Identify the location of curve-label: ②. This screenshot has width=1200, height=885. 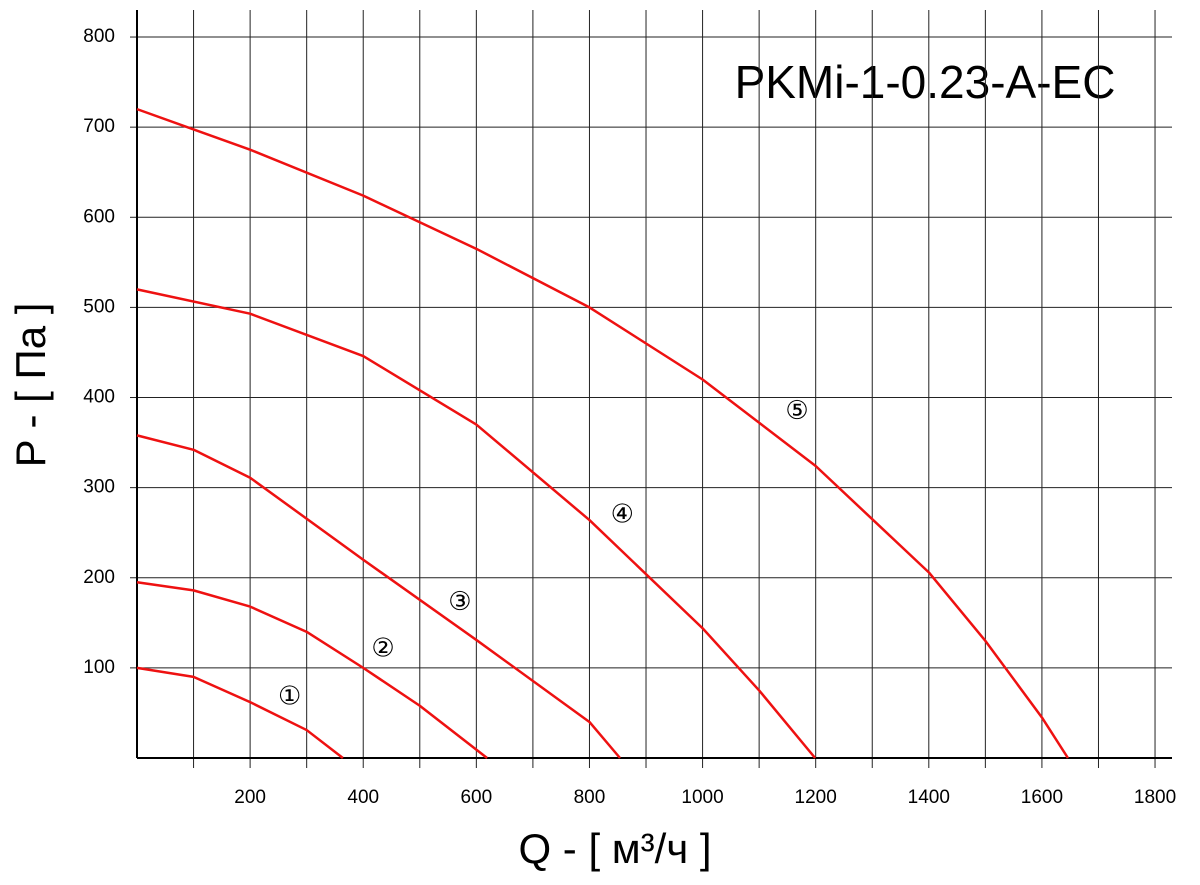
(382, 648).